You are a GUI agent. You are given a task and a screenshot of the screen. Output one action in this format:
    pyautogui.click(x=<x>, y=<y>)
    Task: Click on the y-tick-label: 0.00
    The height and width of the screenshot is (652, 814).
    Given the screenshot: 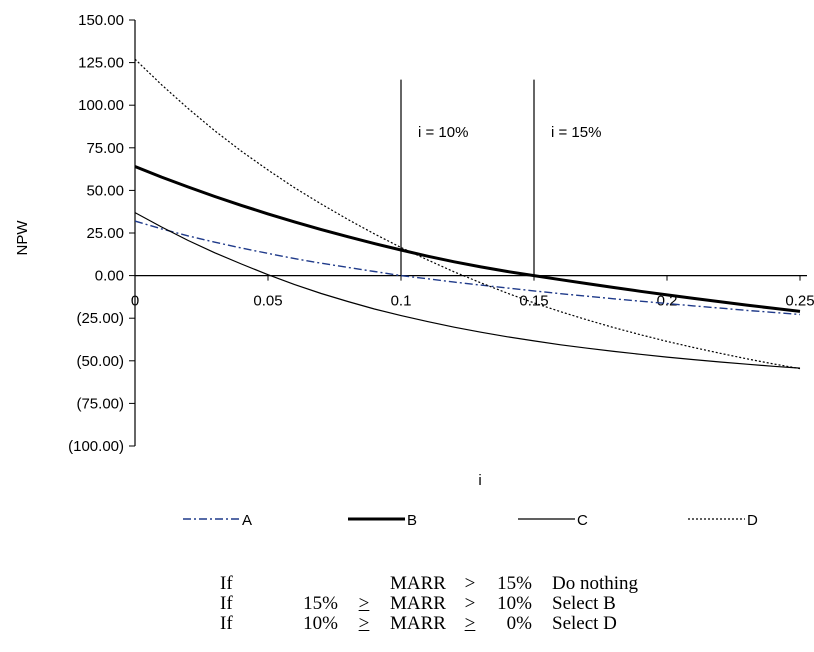 What is the action you would take?
    pyautogui.click(x=109, y=276)
    